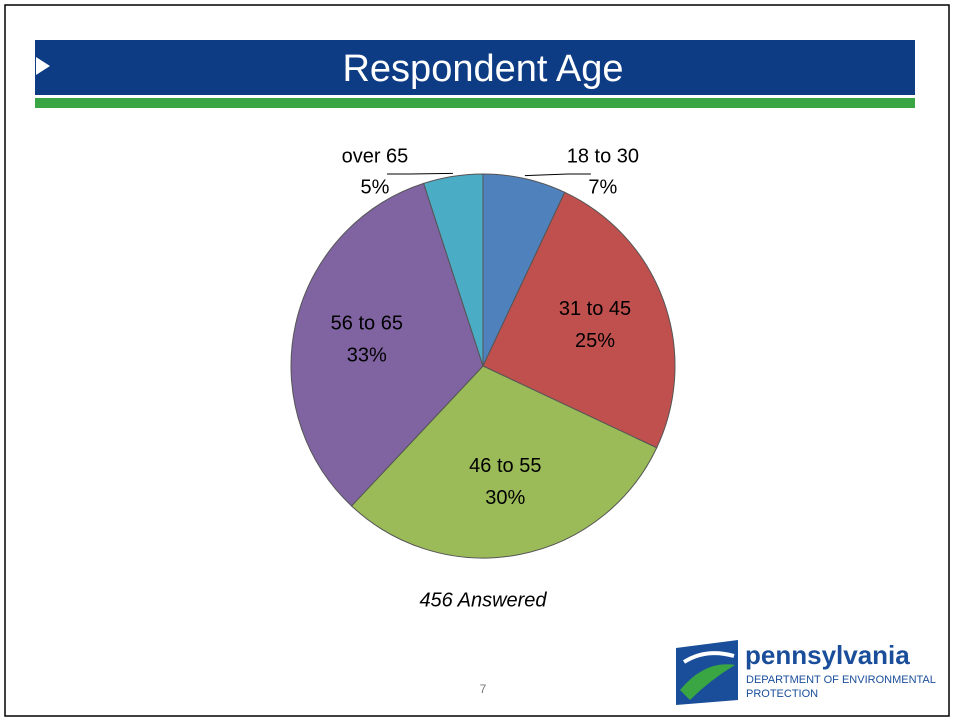 The width and height of the screenshot is (955, 721). Describe the element at coordinates (482, 69) in the screenshot. I see `chart-title: Respondent Age` at that location.